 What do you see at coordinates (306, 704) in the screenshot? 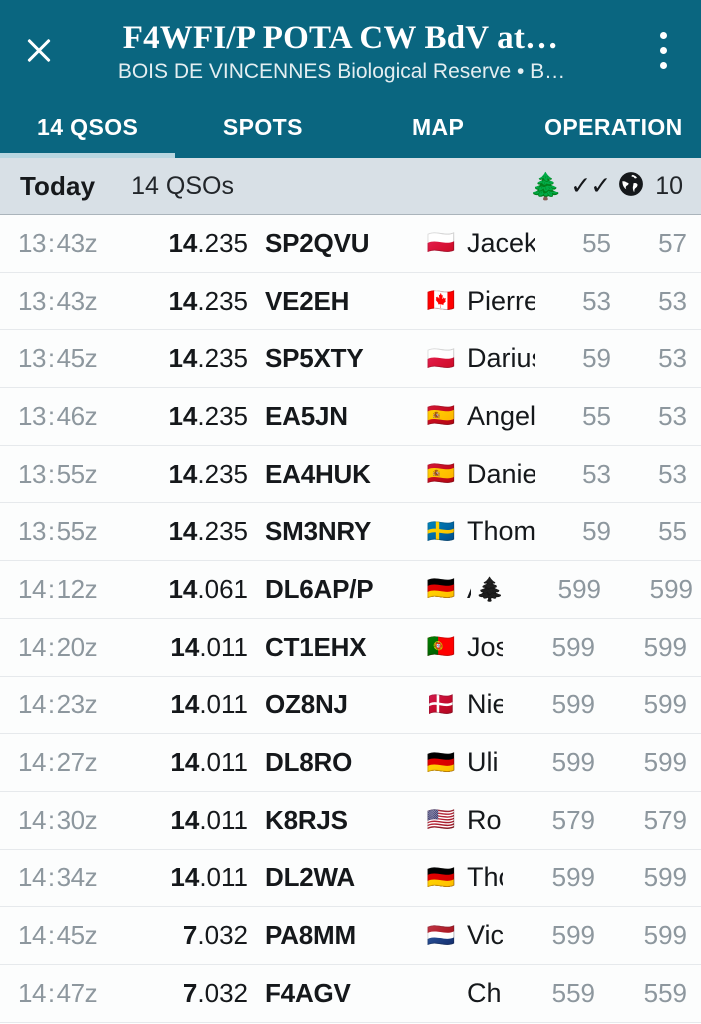
I see `qso-callsign: OZ8NJ` at bounding box center [306, 704].